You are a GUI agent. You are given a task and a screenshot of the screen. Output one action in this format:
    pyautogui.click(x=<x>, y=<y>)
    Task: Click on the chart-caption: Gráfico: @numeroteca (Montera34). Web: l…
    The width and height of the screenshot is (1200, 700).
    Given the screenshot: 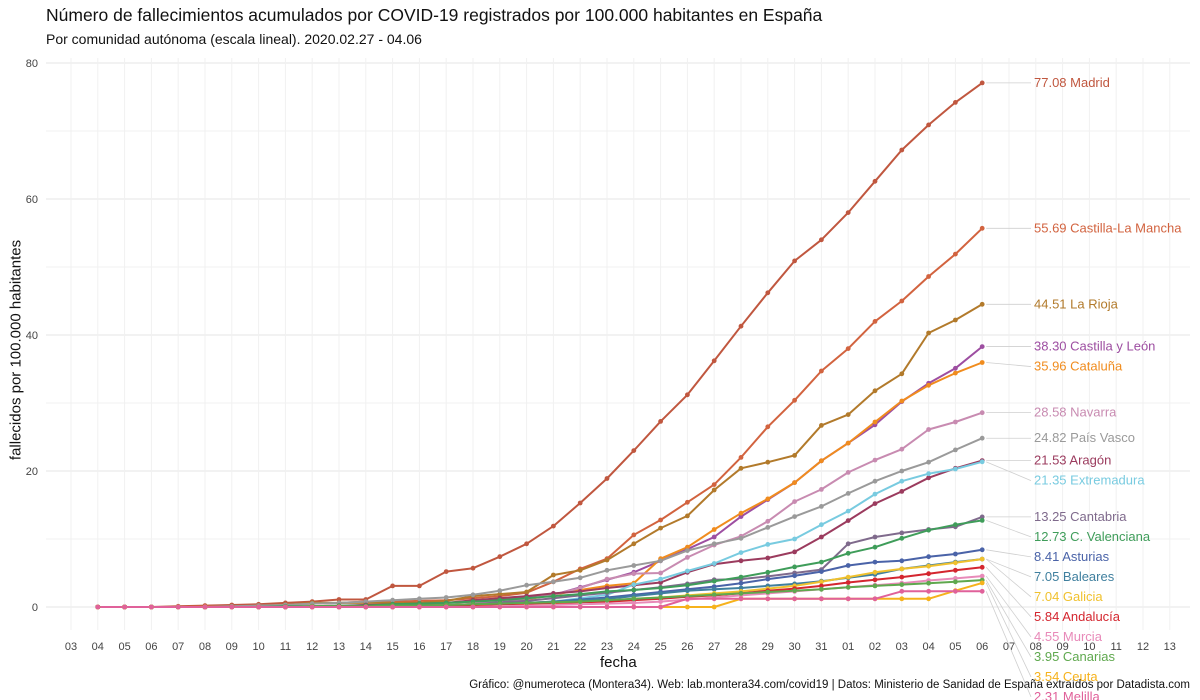 What is the action you would take?
    pyautogui.click(x=829, y=685)
    